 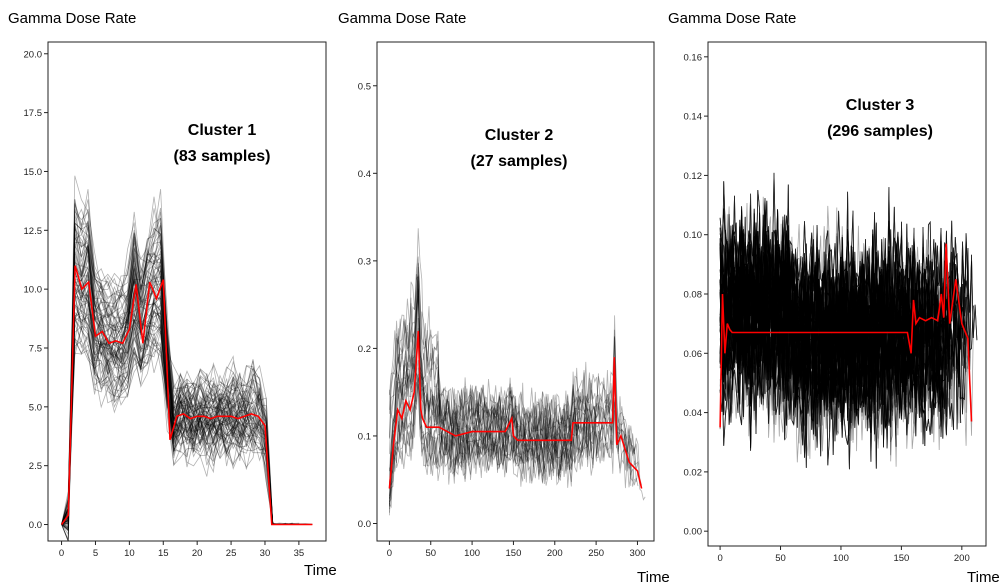 What do you see at coordinates (693, 295) in the screenshot?
I see `y-tick-label: 0.08` at bounding box center [693, 295].